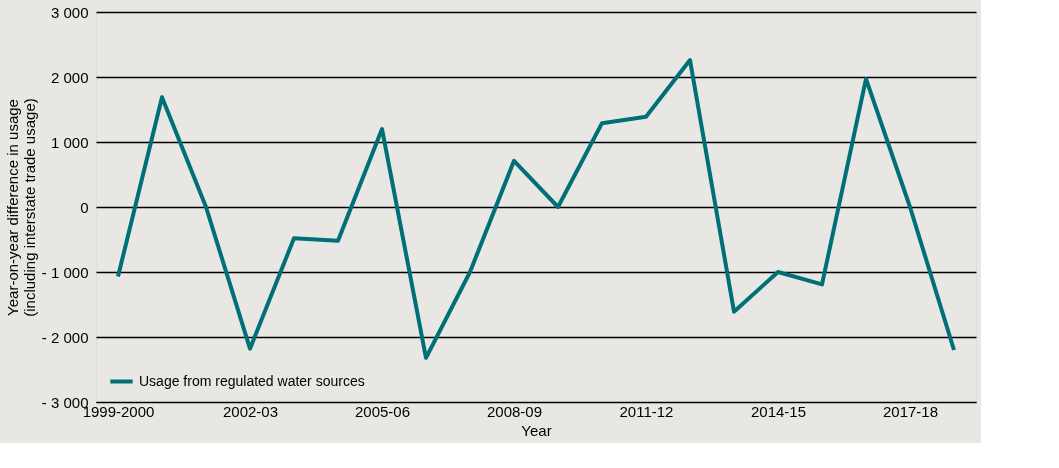 This screenshot has height=468, width=1059. I want to click on y-tick-label: 0, so click(84, 207).